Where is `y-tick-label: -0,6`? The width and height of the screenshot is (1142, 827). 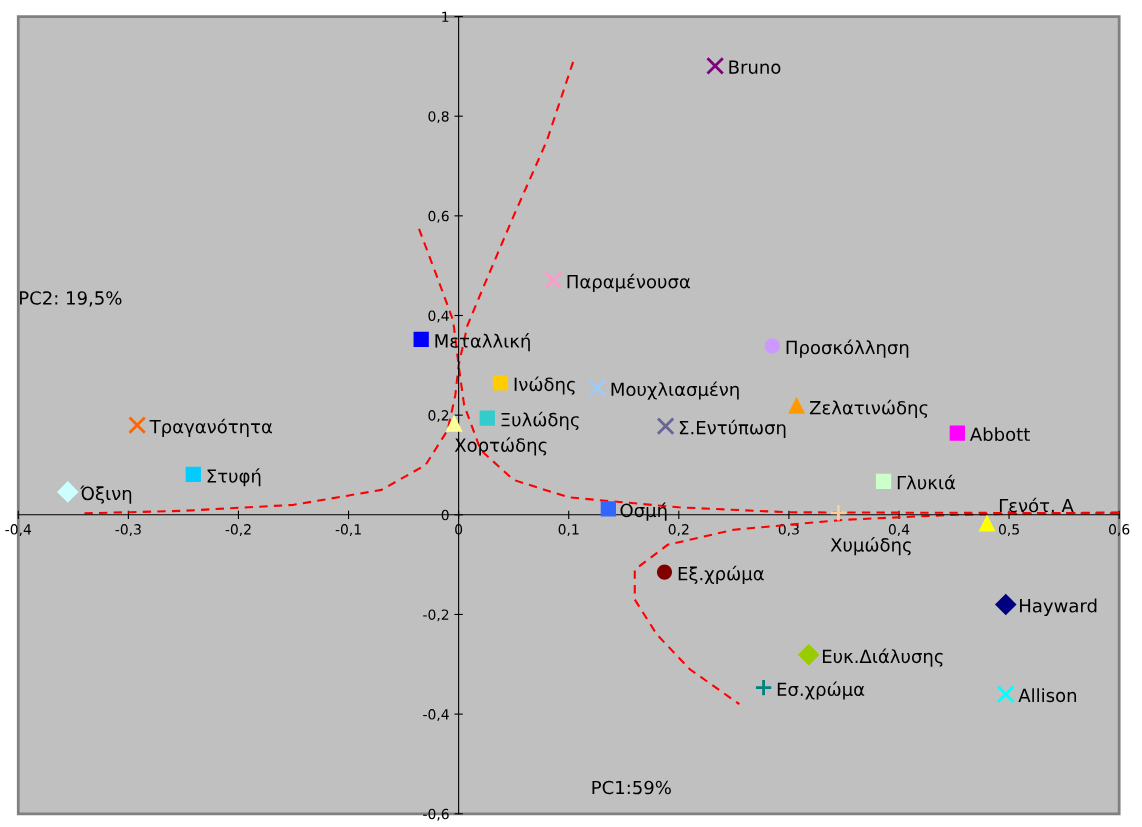
y-tick-label: -0,6 is located at coordinates (436, 814).